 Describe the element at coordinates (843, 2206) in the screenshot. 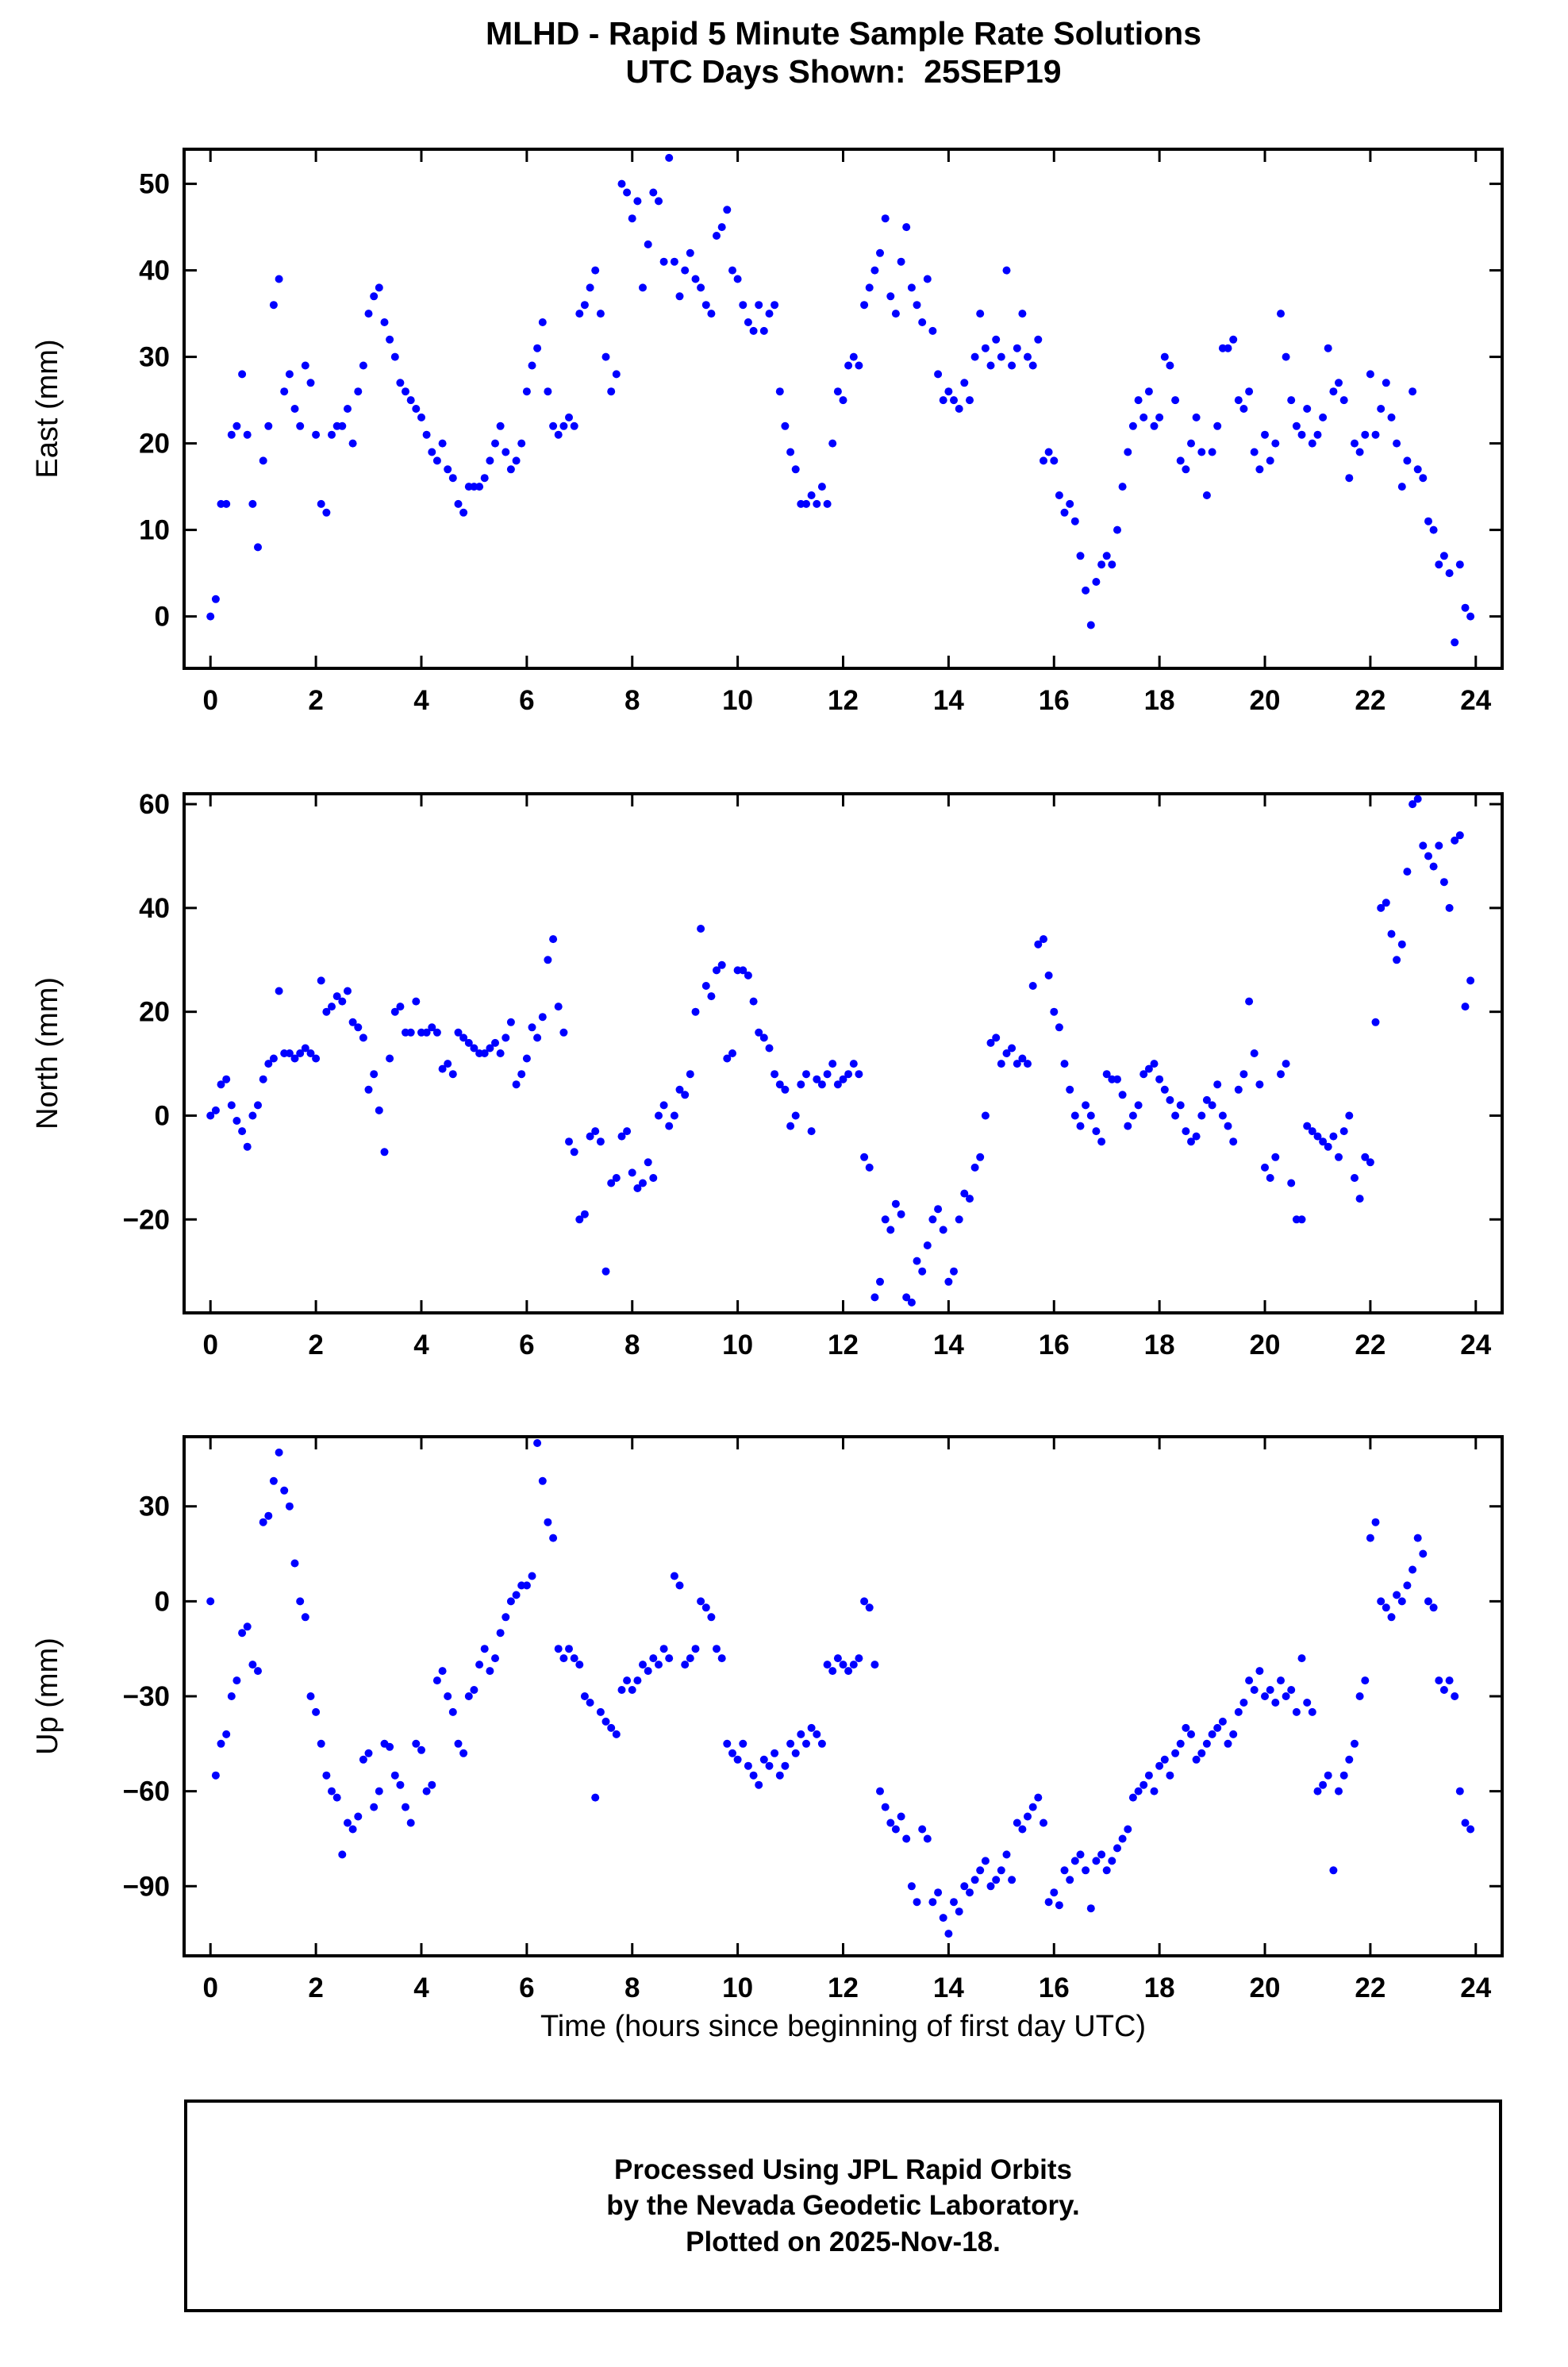

I see `footer-line-2: by the Nevada Geodetic Laboratory.` at that location.